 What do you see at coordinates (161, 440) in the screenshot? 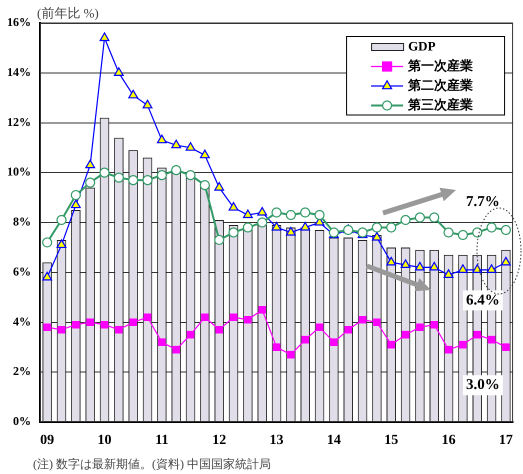
I see `x-tick-label: 11` at bounding box center [161, 440].